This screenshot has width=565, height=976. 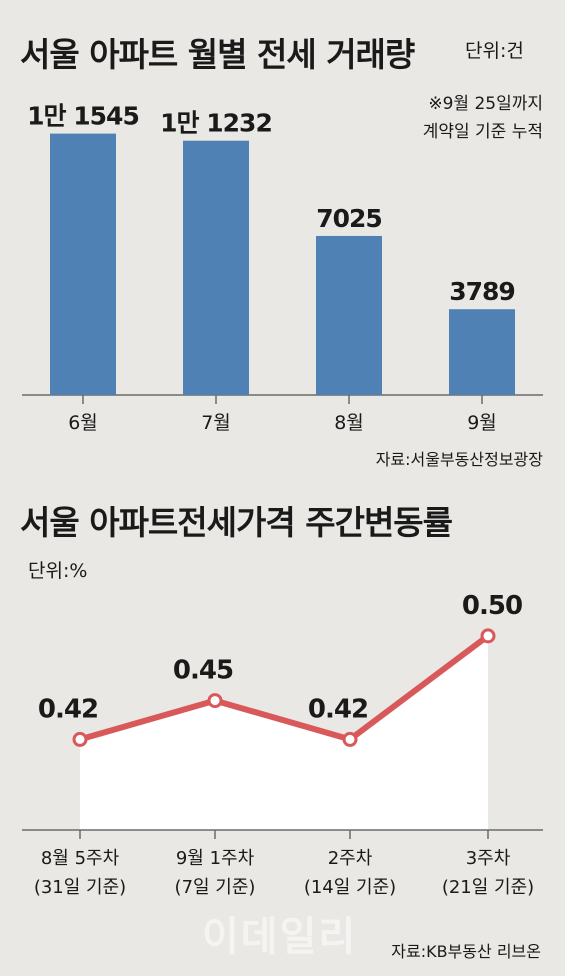 What do you see at coordinates (482, 291) in the screenshot?
I see `bar-value-label: 3789` at bounding box center [482, 291].